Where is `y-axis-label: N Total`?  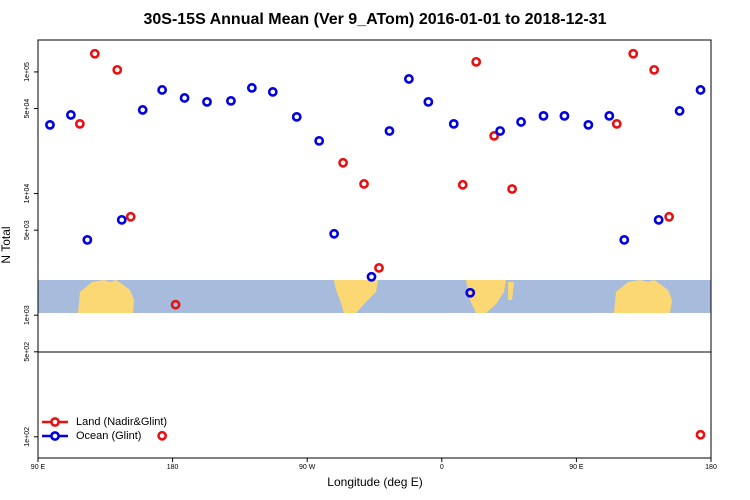 y-axis-label: N Total is located at coordinates (6, 244).